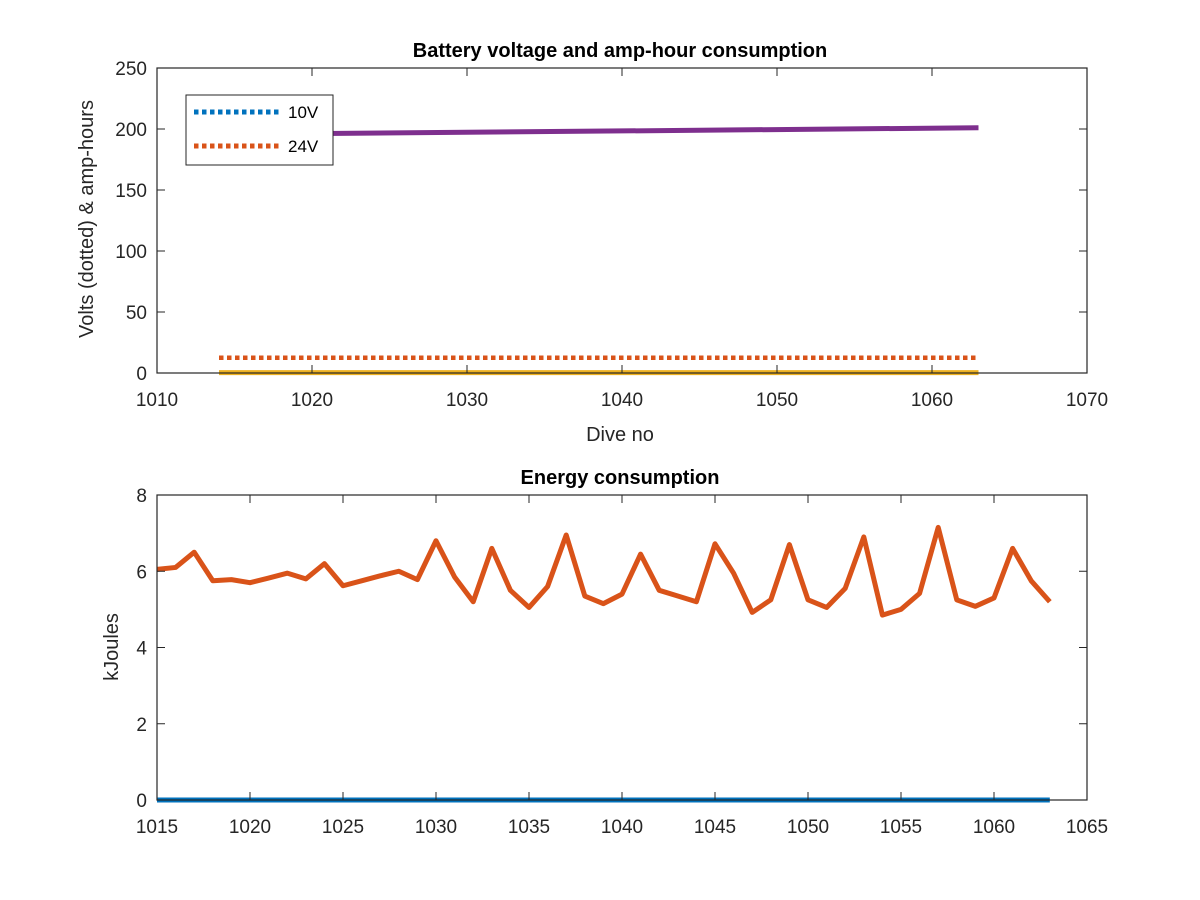 This screenshot has height=900, width=1200. What do you see at coordinates (620, 51) in the screenshot?
I see `top-chart-title: Battery voltage and amp-hour consumption` at bounding box center [620, 51].